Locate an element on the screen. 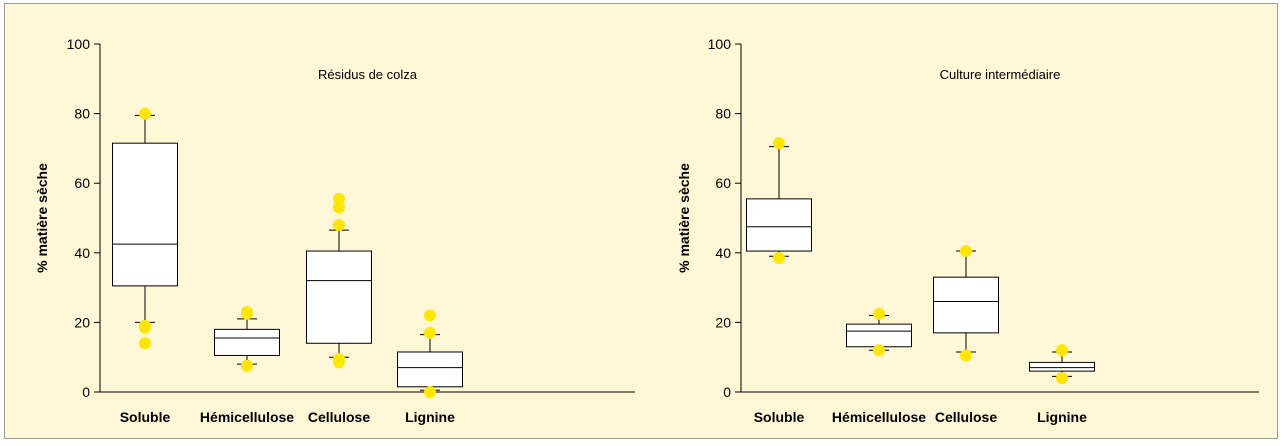 The height and width of the screenshot is (446, 1286). chart-title: Culture intermédiaire is located at coordinates (1000, 74).